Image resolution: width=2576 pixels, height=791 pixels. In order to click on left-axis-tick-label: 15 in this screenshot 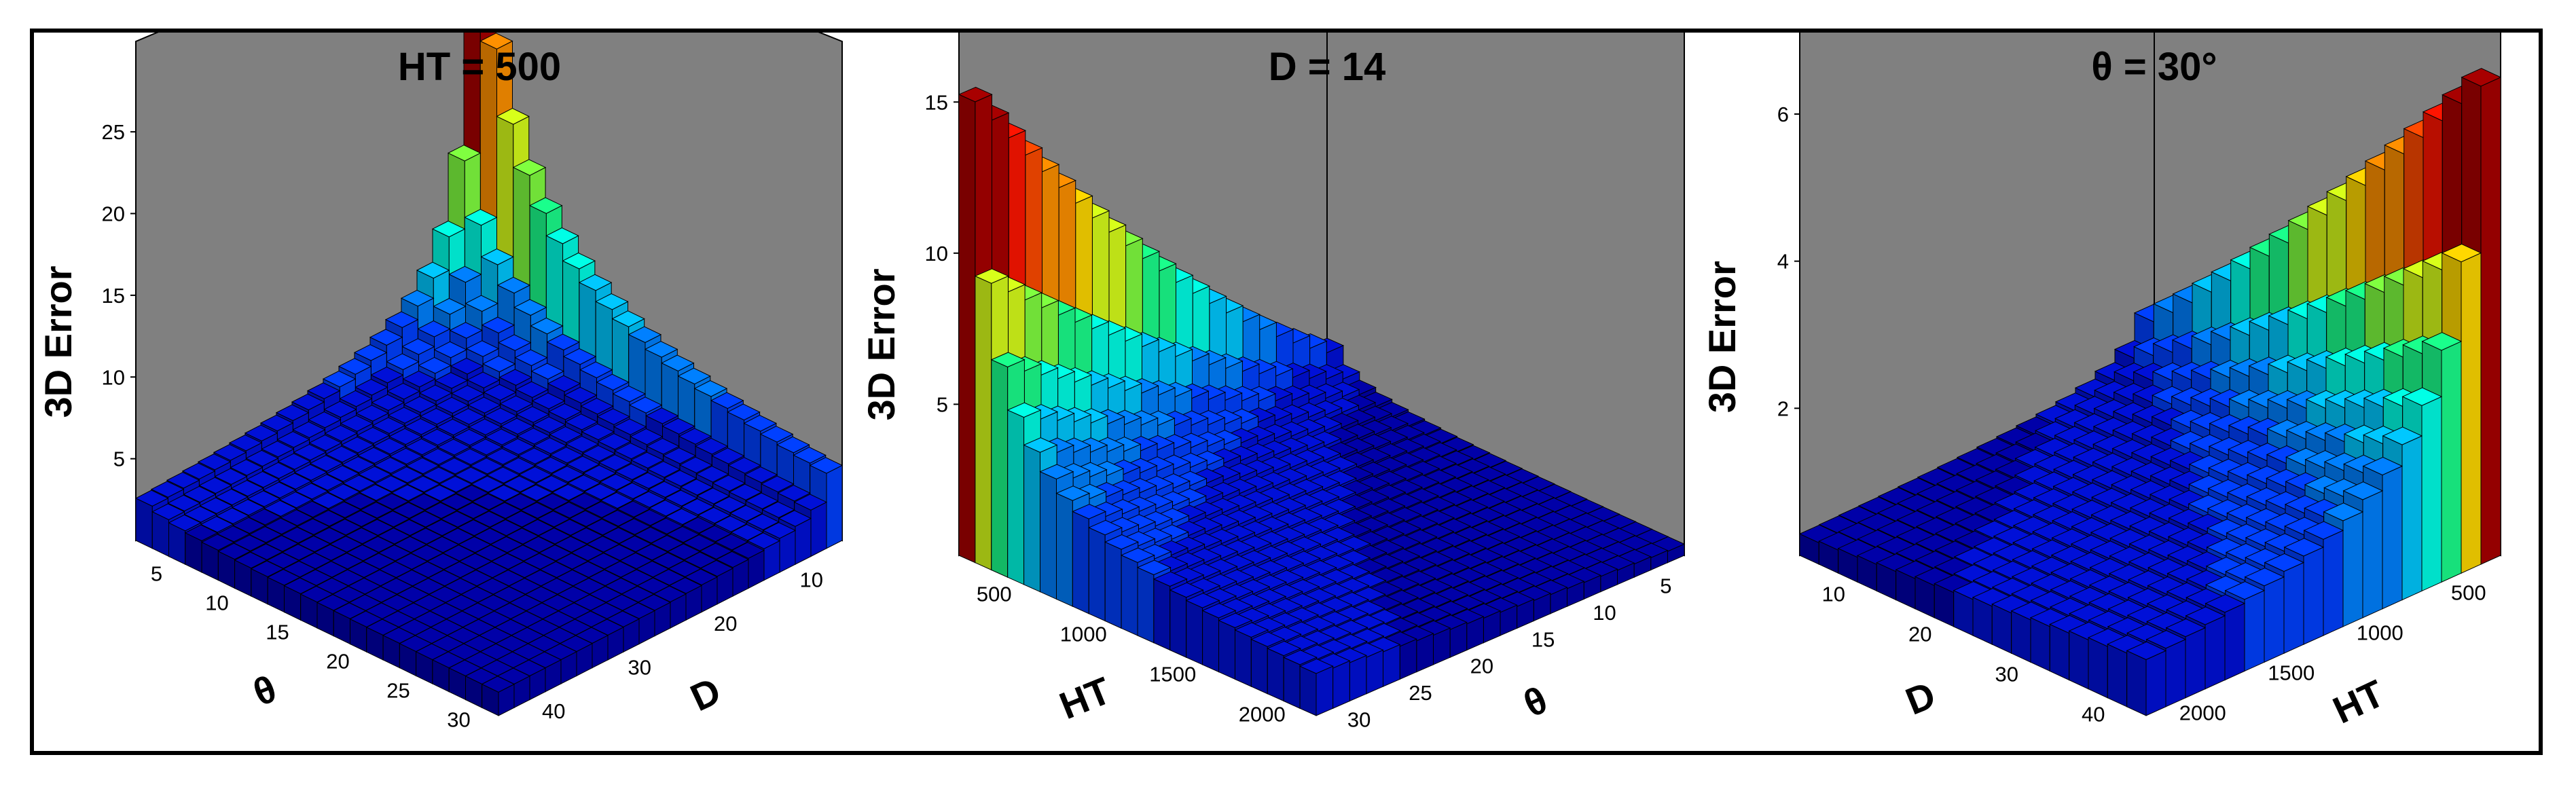, I will do `click(277, 633)`.